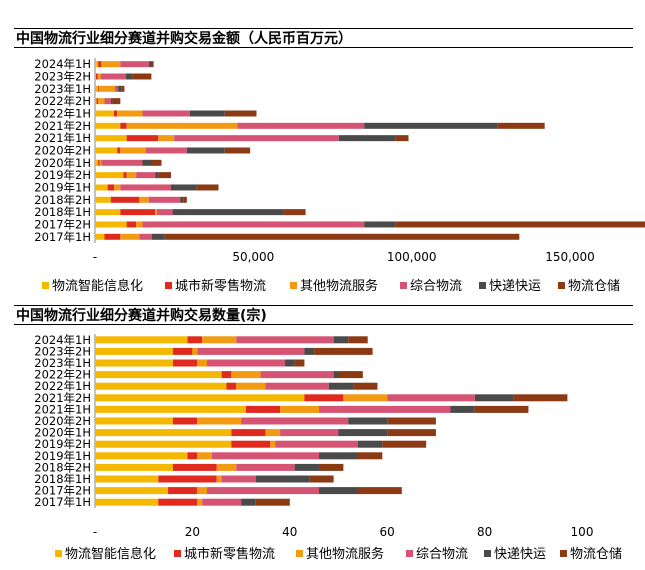 The height and width of the screenshot is (570, 645). Describe the element at coordinates (515, 286) in the screenshot. I see `legend-label: 快递快运` at that location.